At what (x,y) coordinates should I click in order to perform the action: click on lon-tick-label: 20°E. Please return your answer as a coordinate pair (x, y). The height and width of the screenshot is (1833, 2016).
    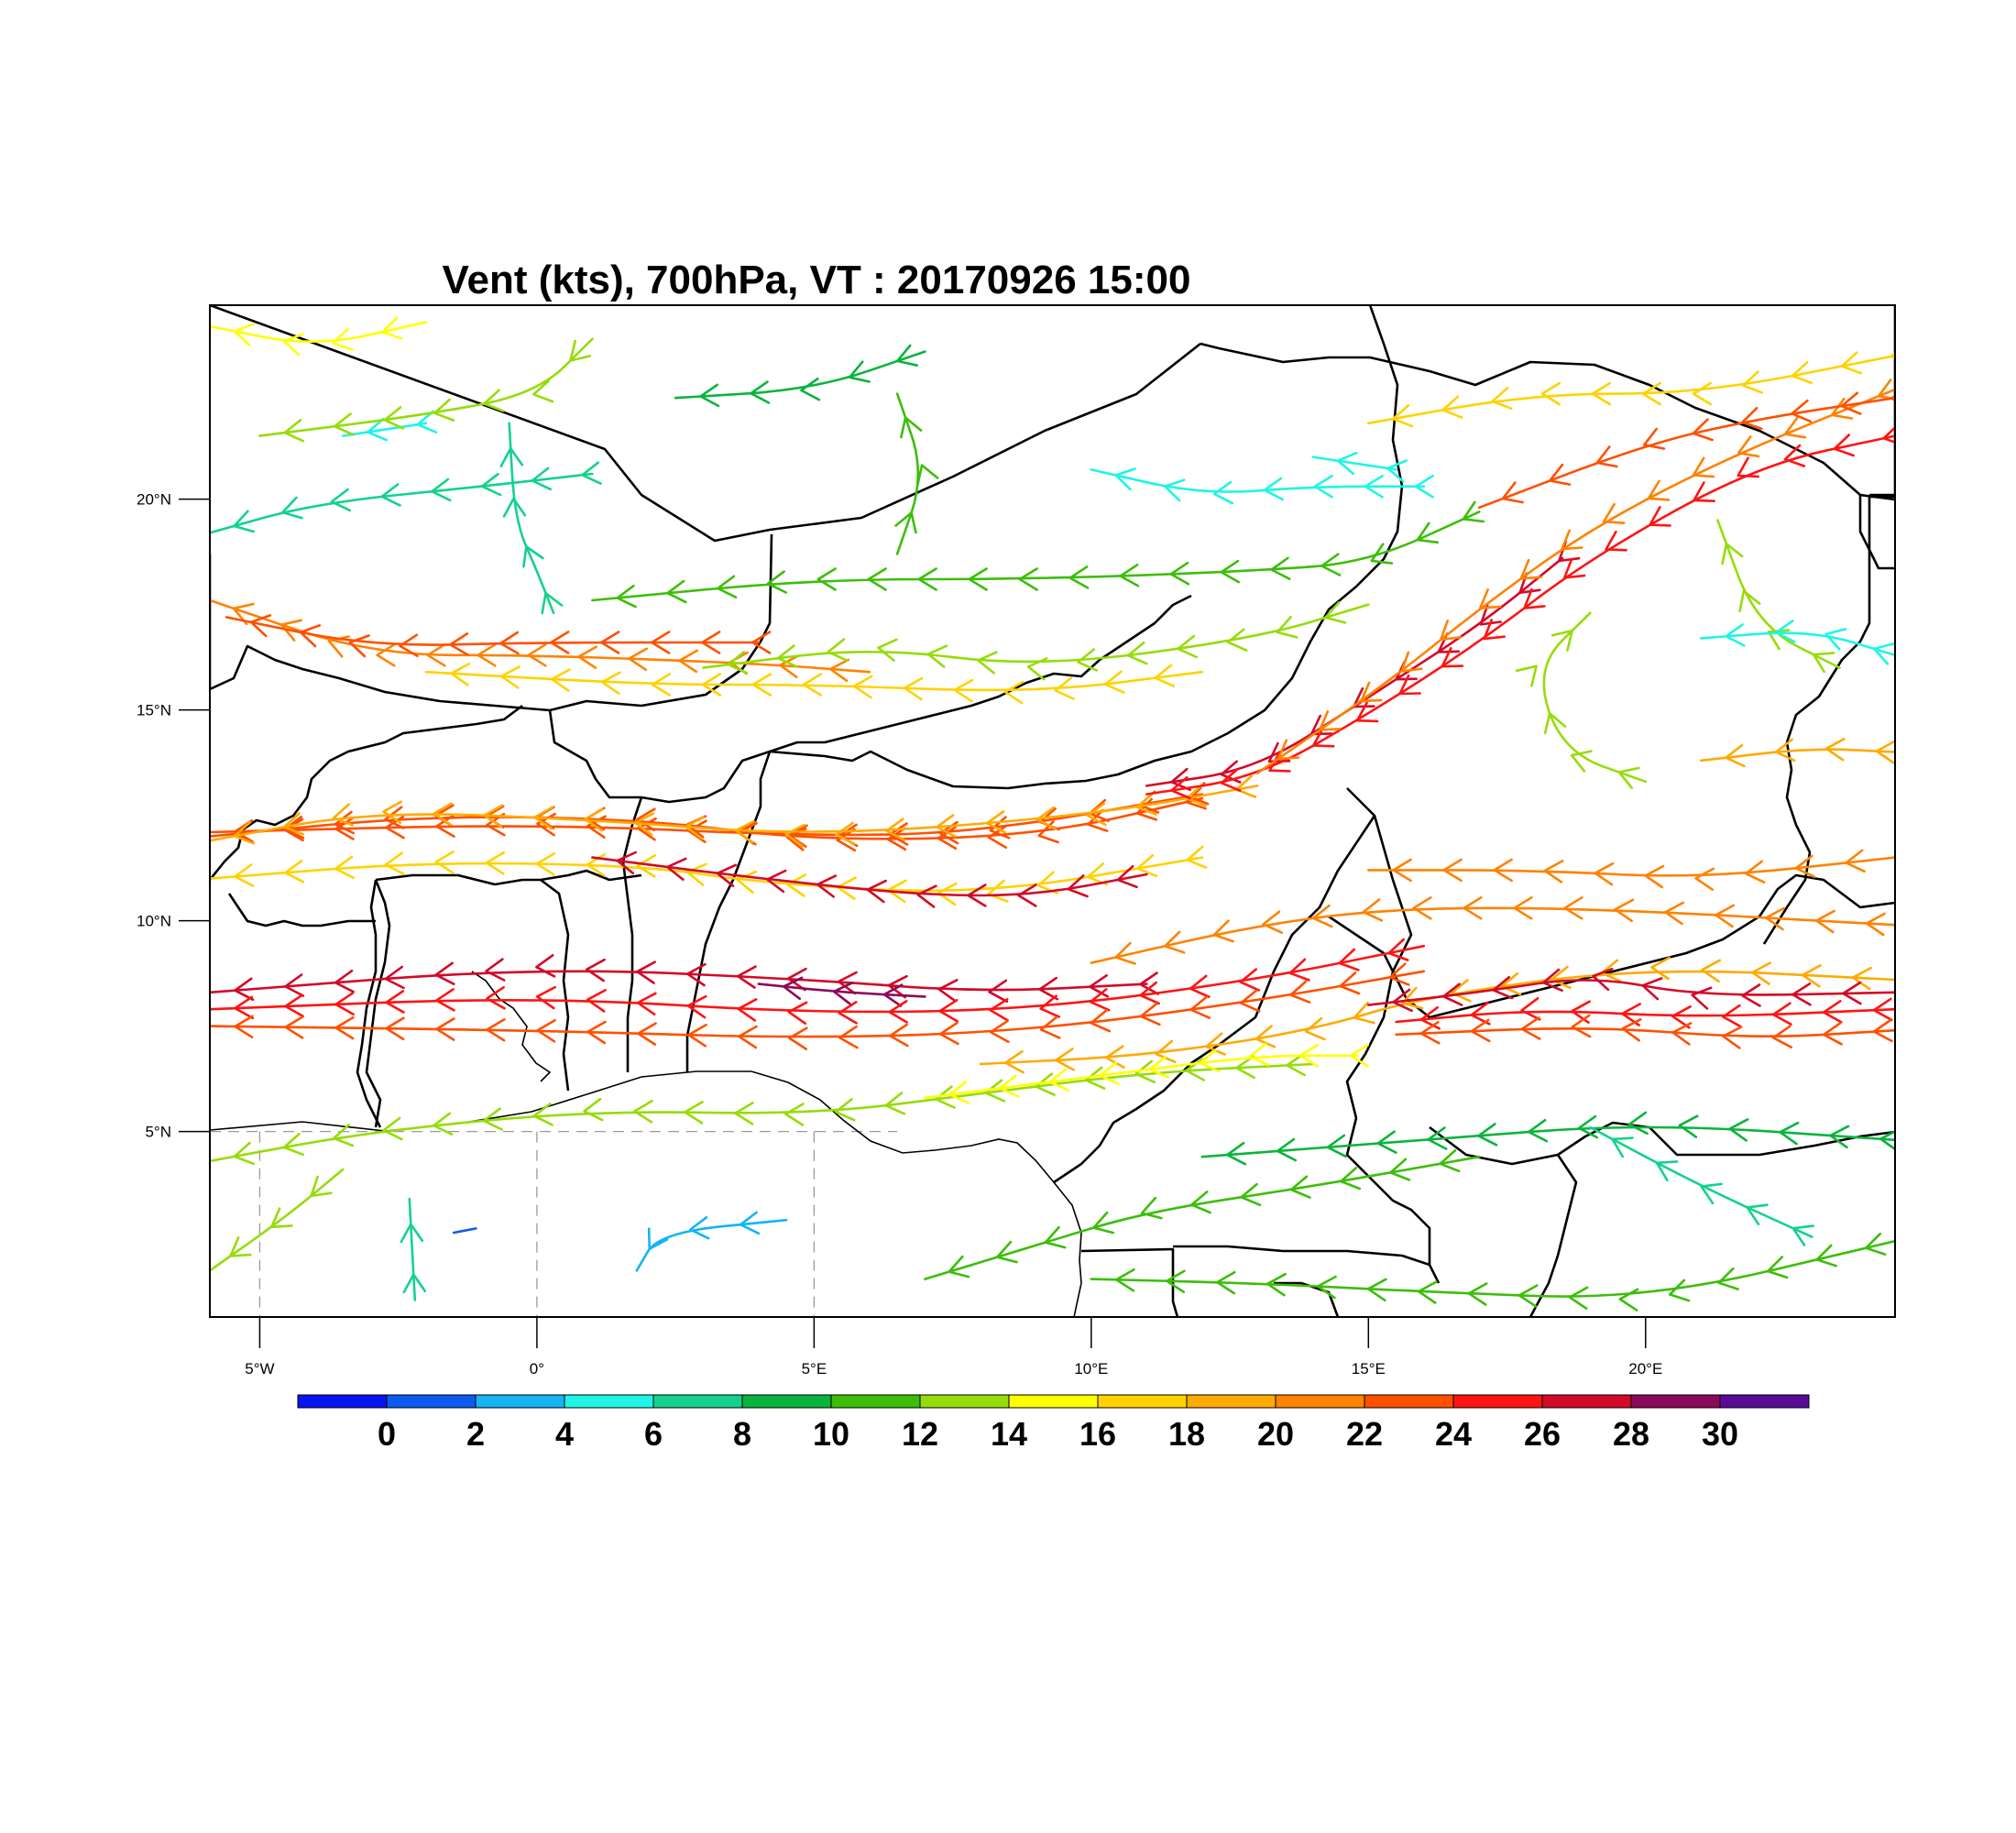
    Looking at the image, I should click on (1645, 1368).